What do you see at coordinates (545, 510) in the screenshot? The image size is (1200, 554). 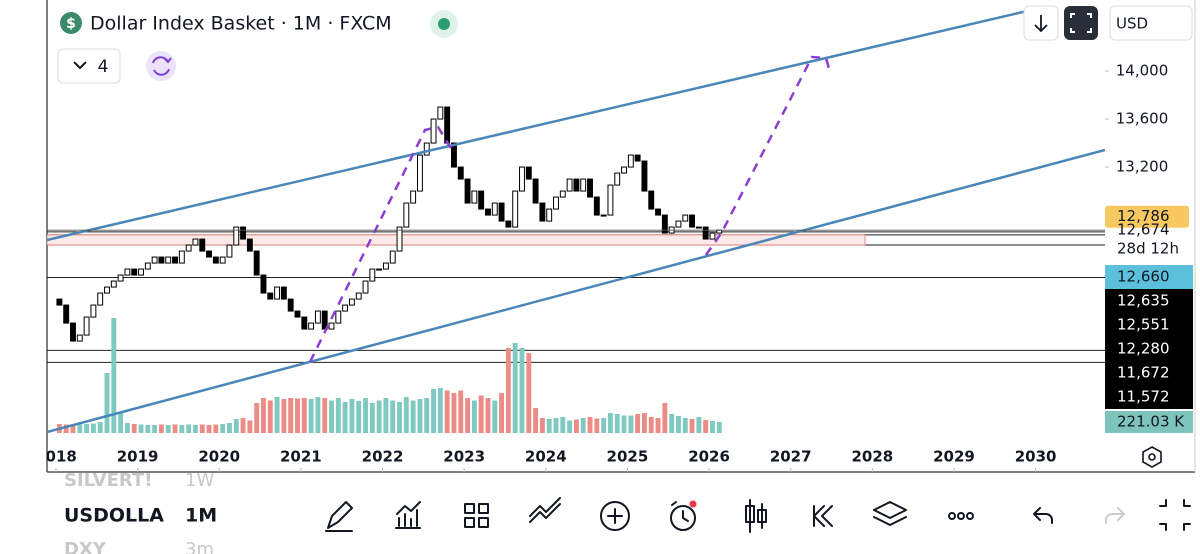 I see `compare-tool` at bounding box center [545, 510].